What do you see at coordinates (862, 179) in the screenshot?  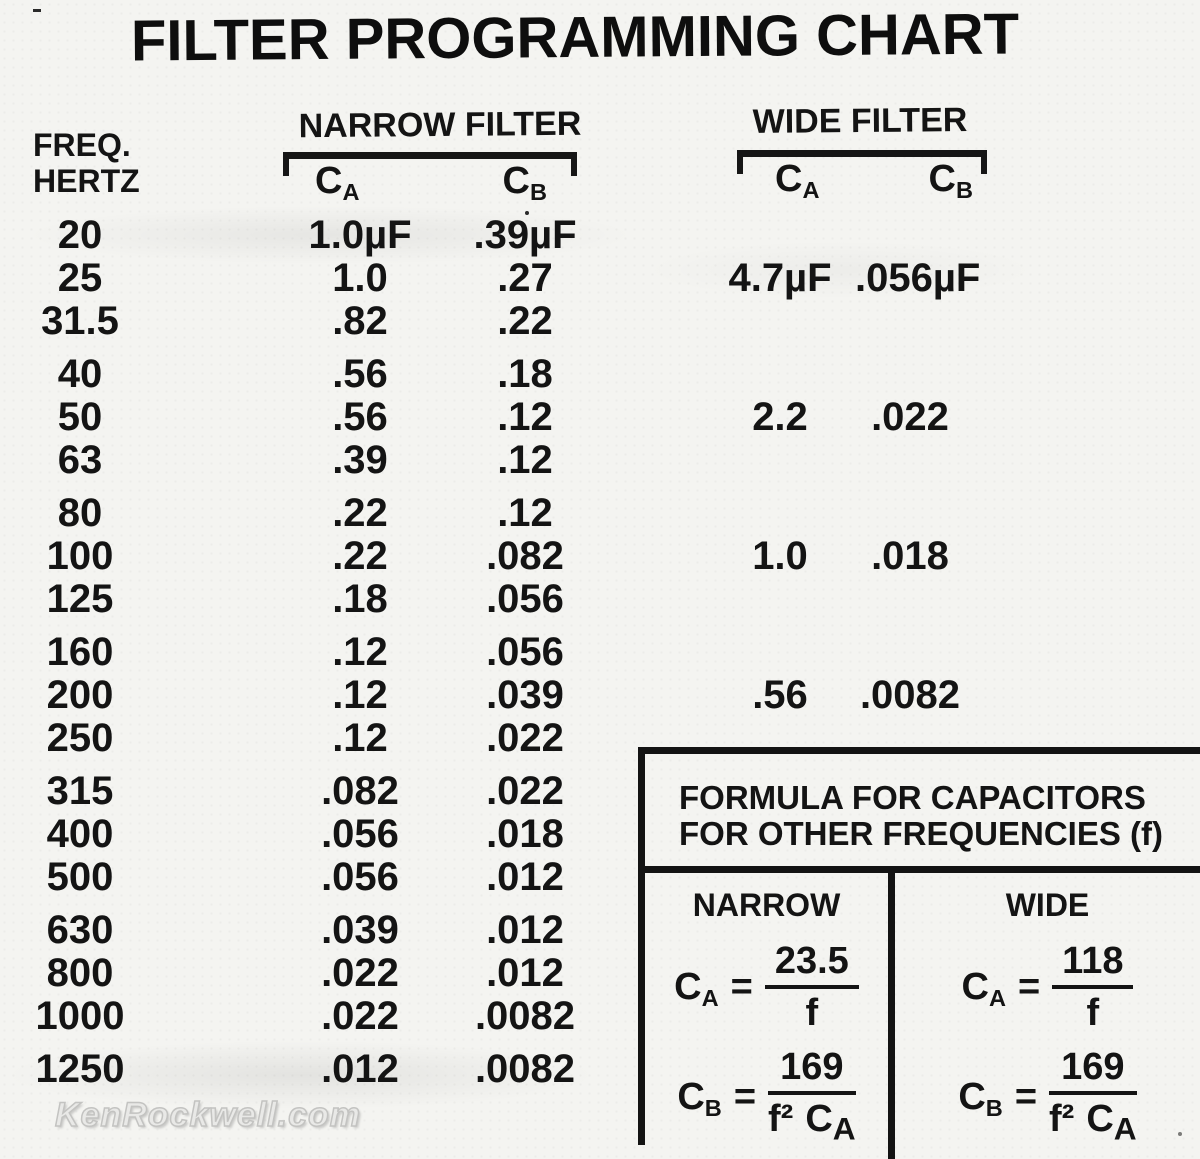 I see `wide-filter-subheaders: CA CB` at bounding box center [862, 179].